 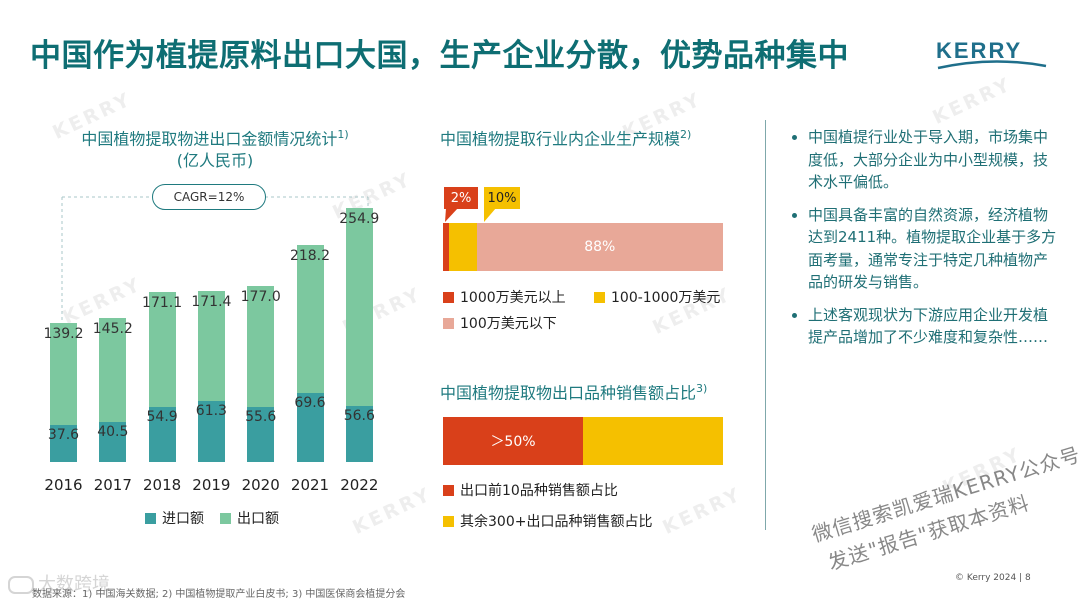 I want to click on chart3-title-sup: 3), so click(x=702, y=388).